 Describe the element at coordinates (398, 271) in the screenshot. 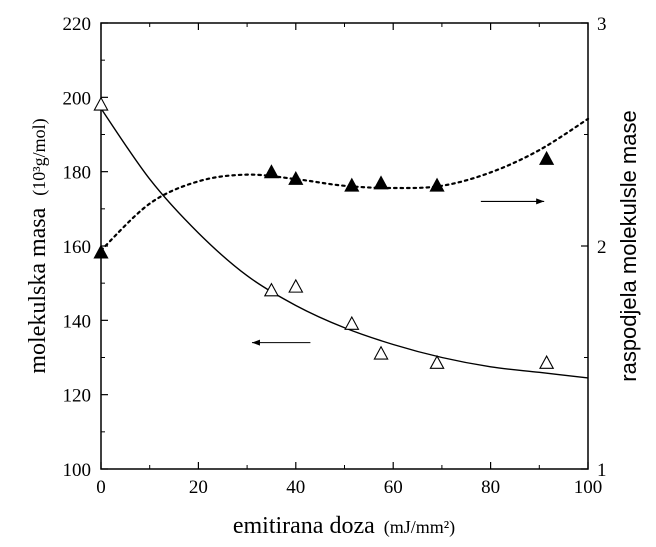

I see `direction-arrows` at that location.